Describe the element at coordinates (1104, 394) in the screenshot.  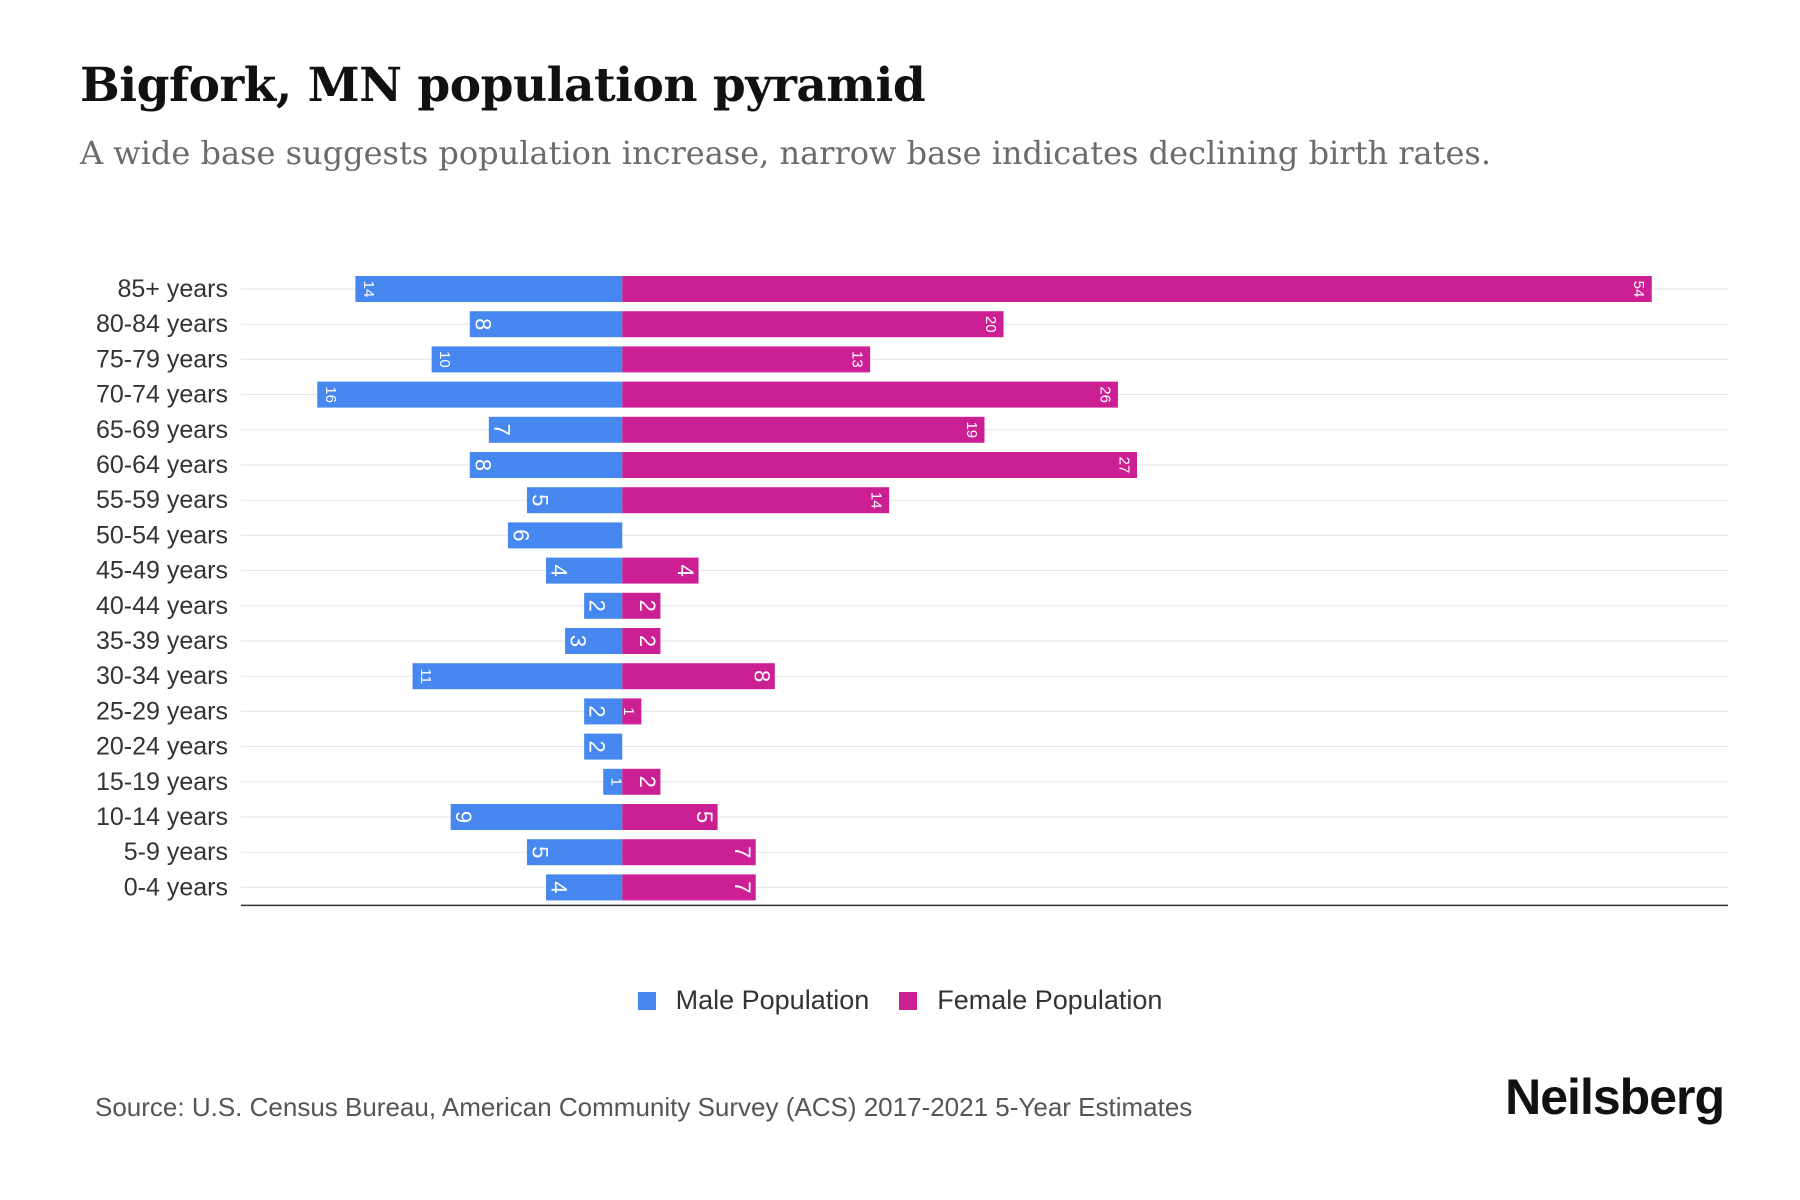
I see `data-label-female: 26` at that location.